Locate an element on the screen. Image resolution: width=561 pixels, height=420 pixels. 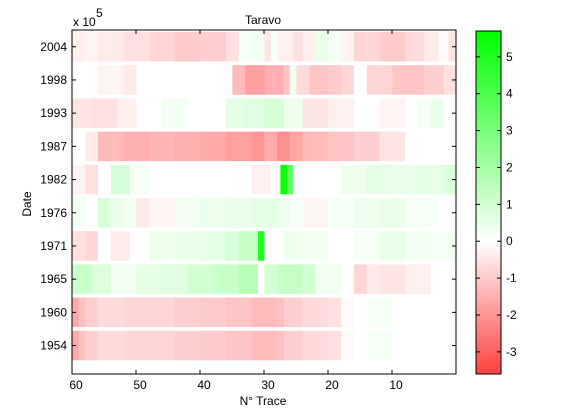
x-axis-label: N° Trace is located at coordinates (263, 401).